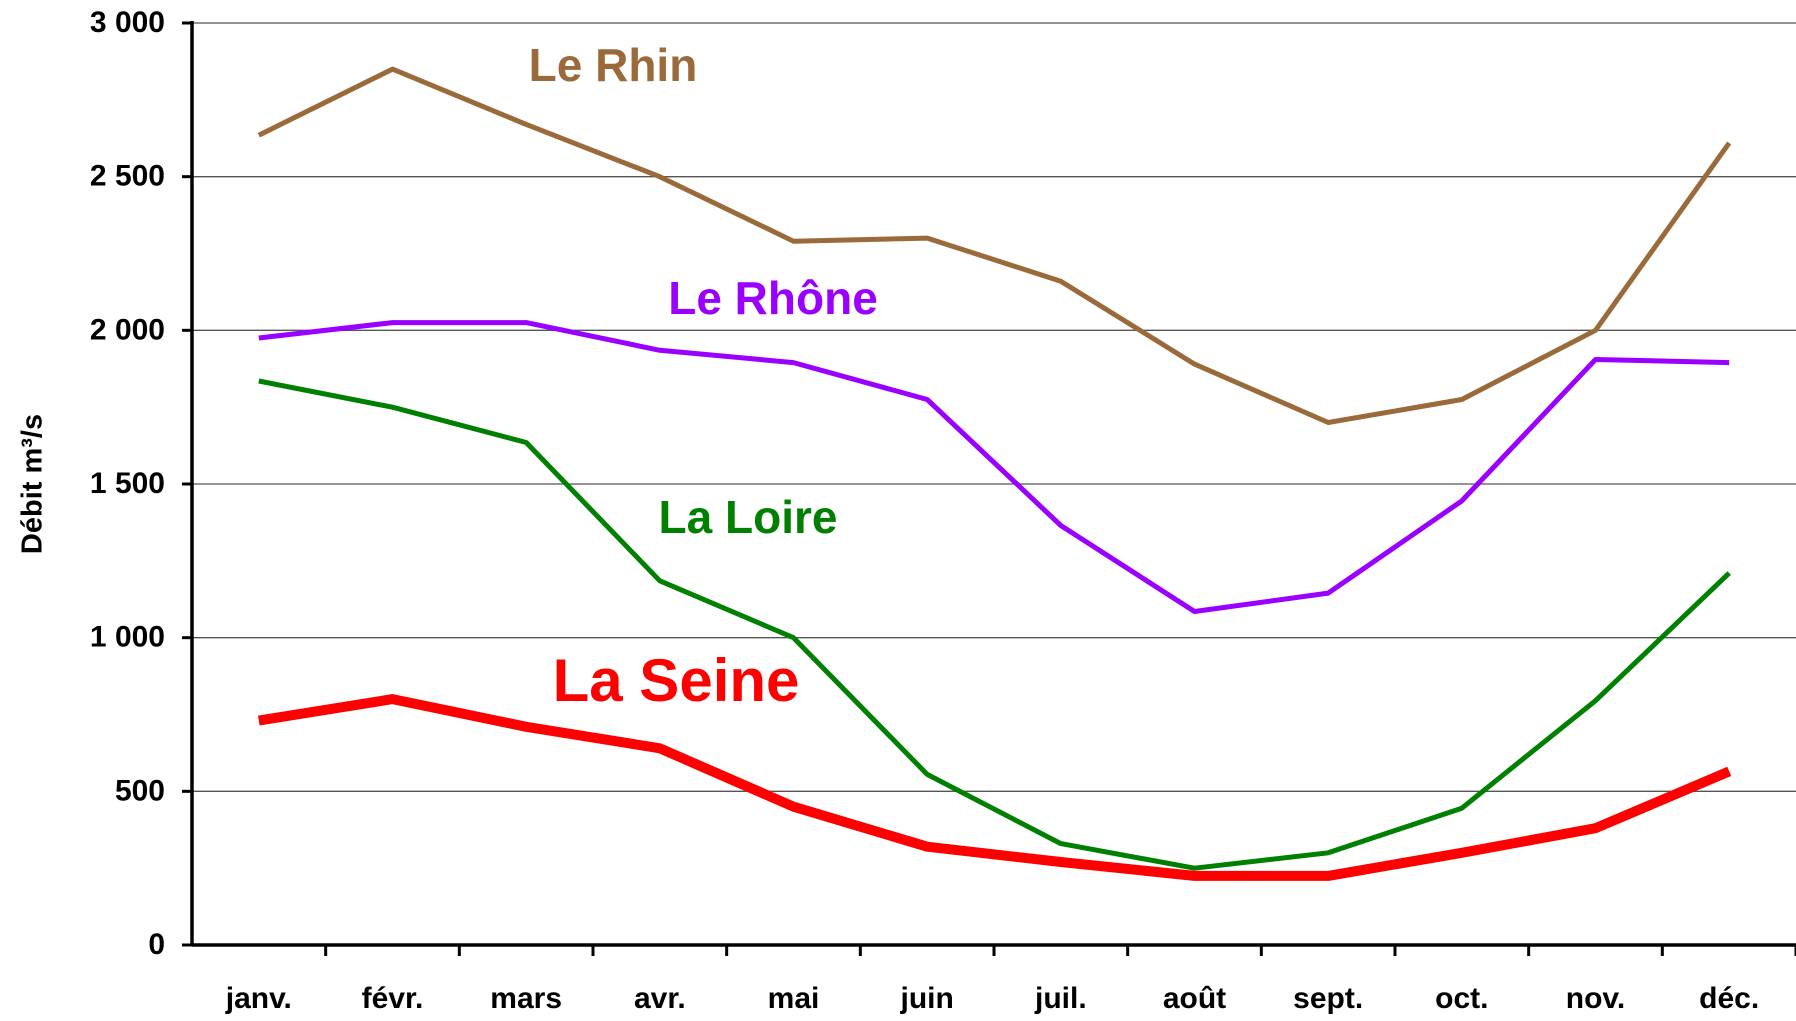  I want to click on x-tick-label: août, so click(1194, 998).